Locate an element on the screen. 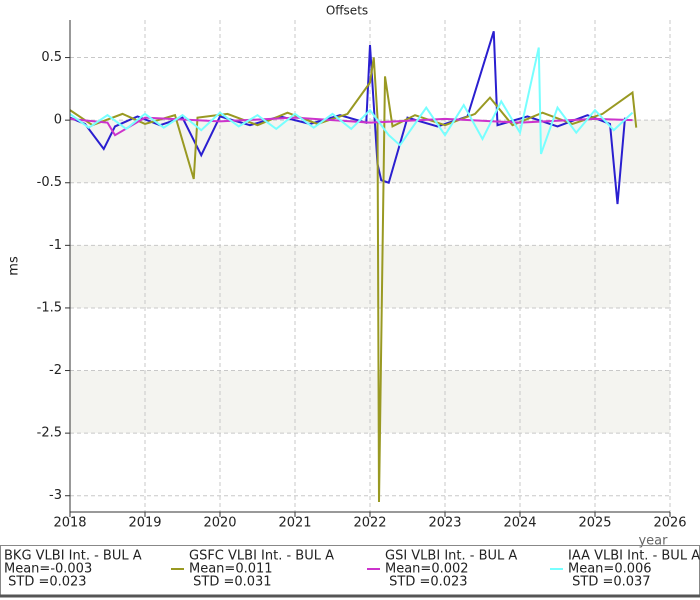 This screenshot has height=600, width=700. chart-title: Offsets is located at coordinates (347, 11).